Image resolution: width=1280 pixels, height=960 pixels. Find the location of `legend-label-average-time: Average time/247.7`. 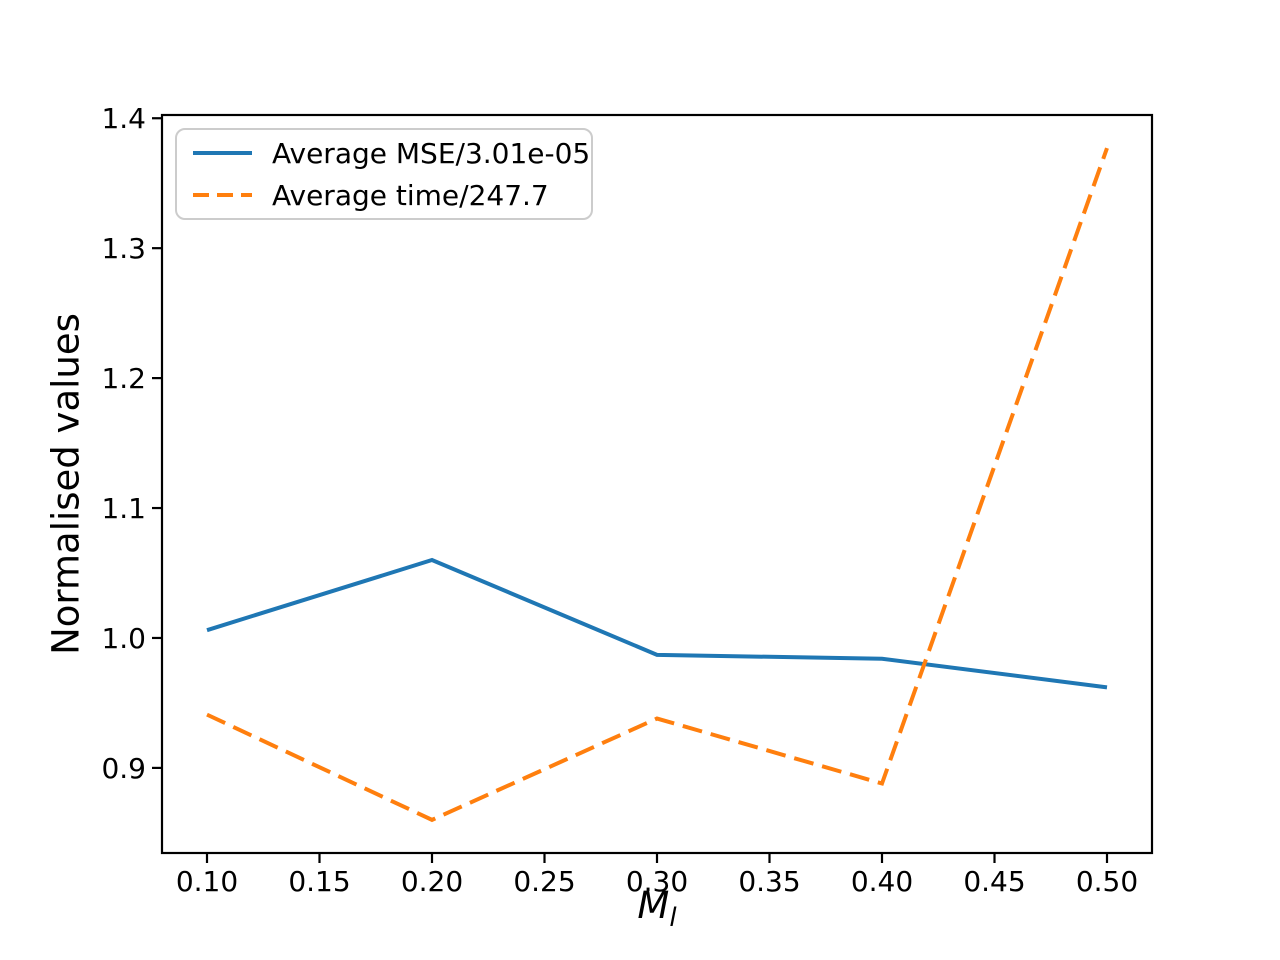

legend-label-average-time: Average time/247.7 is located at coordinates (410, 195).